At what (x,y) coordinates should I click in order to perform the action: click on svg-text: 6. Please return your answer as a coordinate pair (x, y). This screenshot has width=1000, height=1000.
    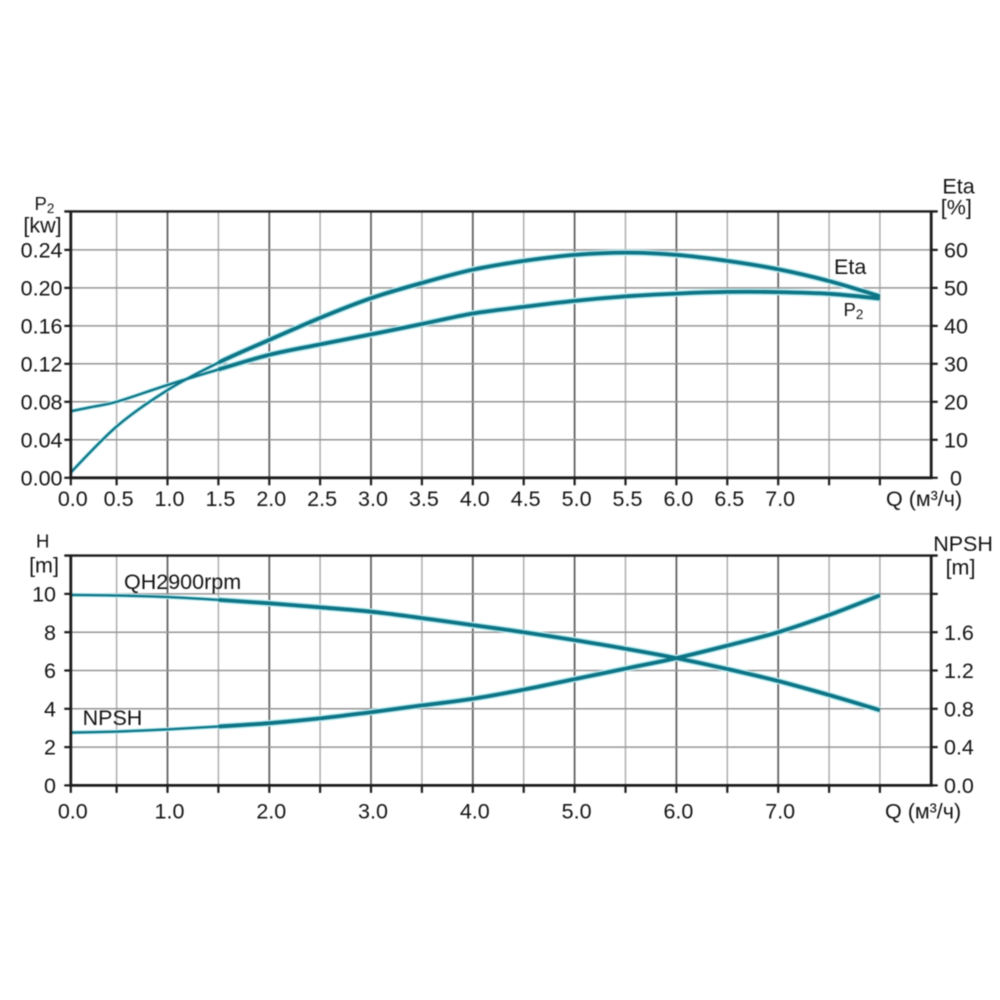
    Looking at the image, I should click on (50, 671).